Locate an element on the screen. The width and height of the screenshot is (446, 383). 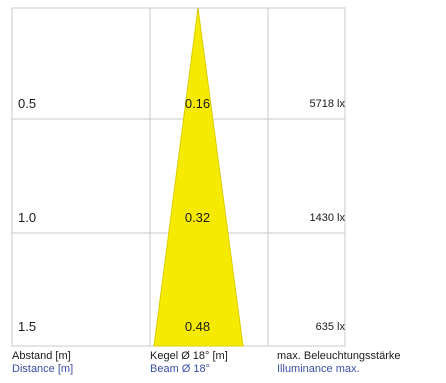
legend-distance-de: Abstand [m] is located at coordinates (41, 356).